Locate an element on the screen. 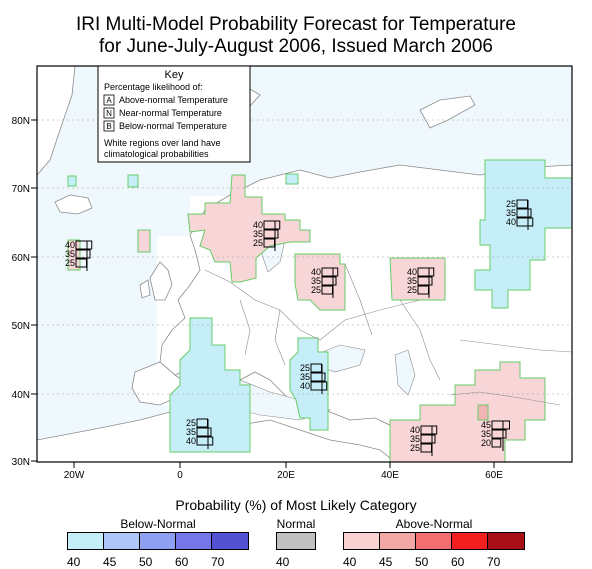 Image resolution: width=592 pixels, height=569 pixels. forecast-value: 45 is located at coordinates (486, 425).